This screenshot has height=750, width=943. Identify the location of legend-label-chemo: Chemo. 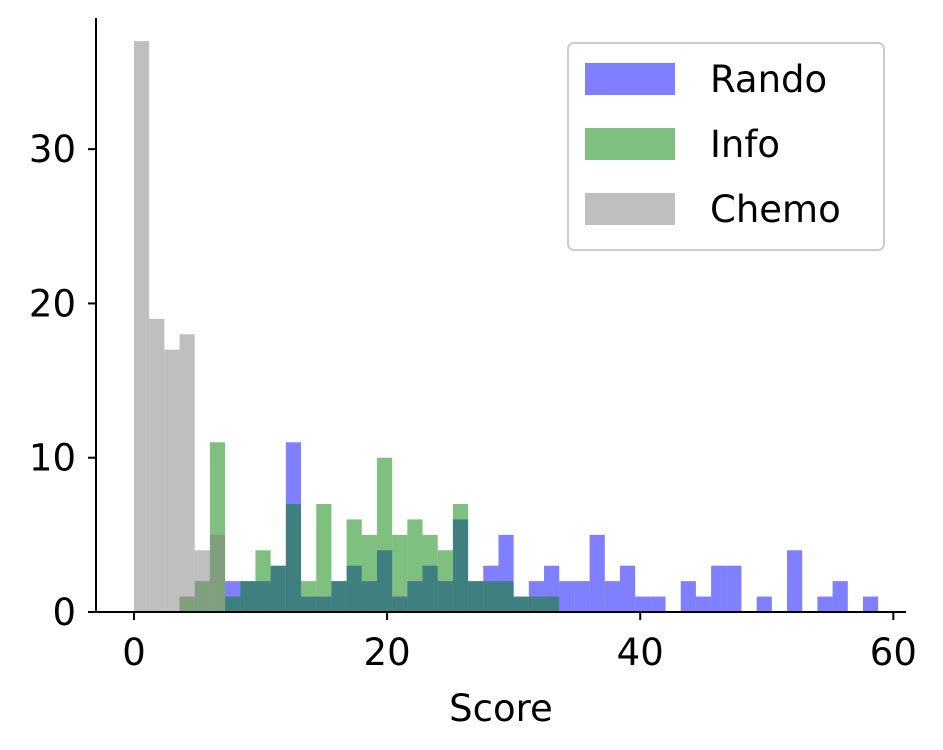
(775, 209).